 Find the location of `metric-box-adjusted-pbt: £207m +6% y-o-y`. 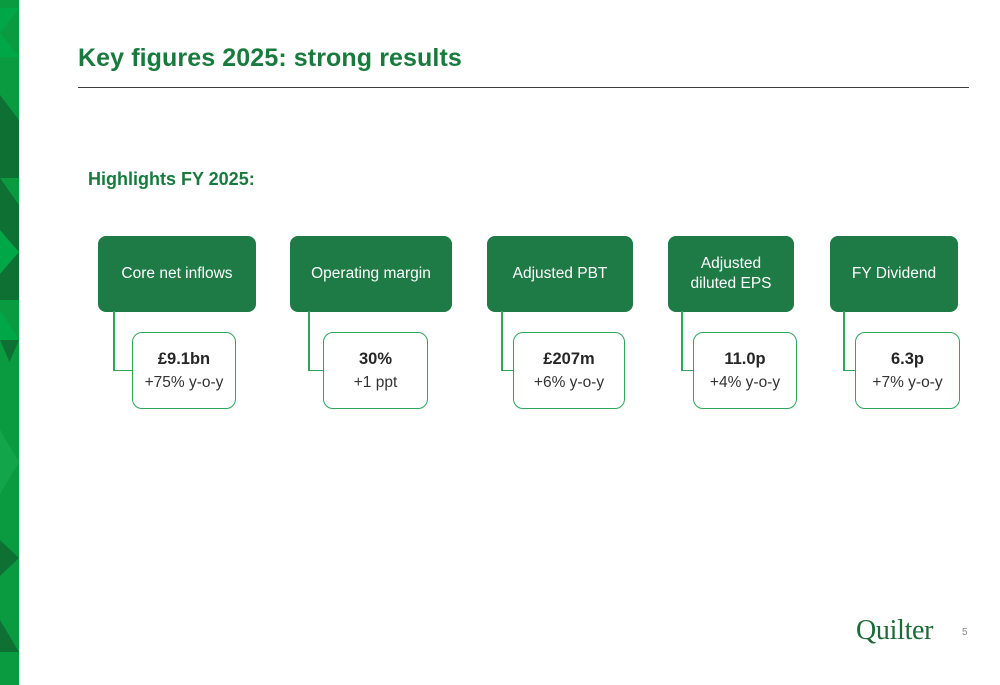

metric-box-adjusted-pbt: £207m +6% y-o-y is located at coordinates (569, 370).